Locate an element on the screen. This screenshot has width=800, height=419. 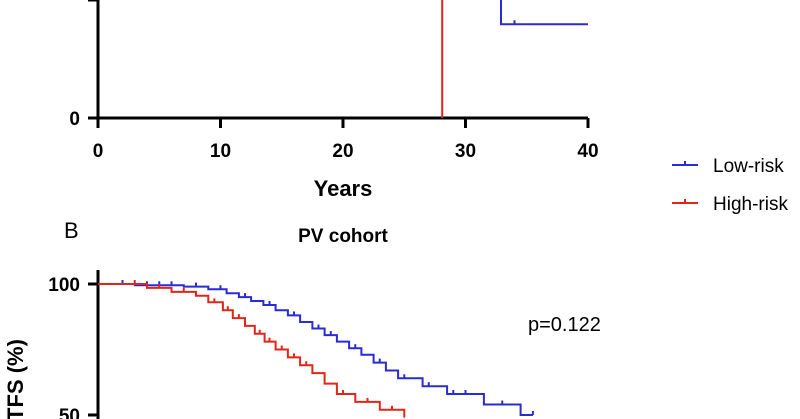
legend: Low-risk High-risk is located at coordinates (730, 185).